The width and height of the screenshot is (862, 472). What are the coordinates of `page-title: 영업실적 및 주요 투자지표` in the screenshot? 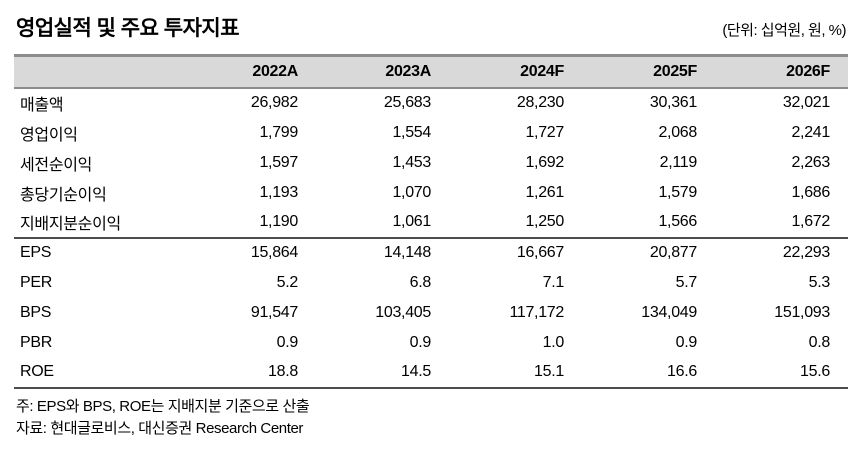 It's located at (128, 28).